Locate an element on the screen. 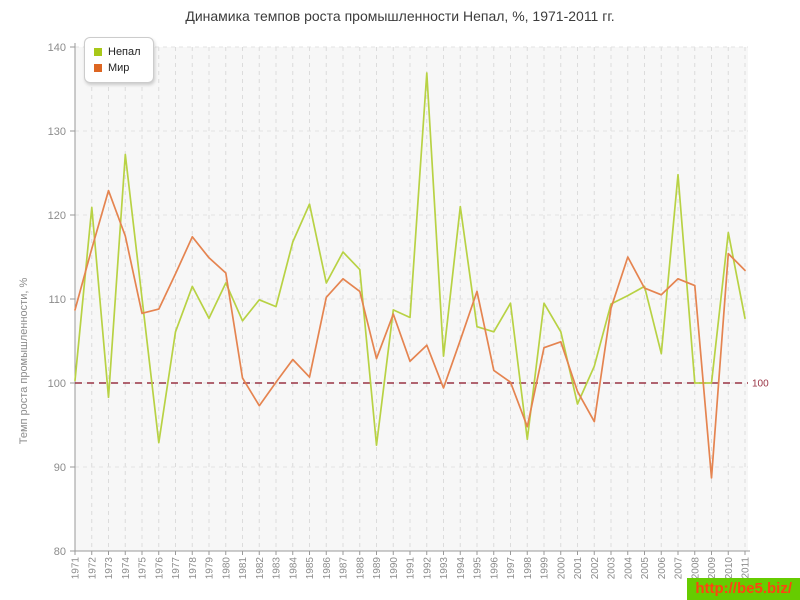 The height and width of the screenshot is (600, 800). y-tick-label: 130 is located at coordinates (57, 132).